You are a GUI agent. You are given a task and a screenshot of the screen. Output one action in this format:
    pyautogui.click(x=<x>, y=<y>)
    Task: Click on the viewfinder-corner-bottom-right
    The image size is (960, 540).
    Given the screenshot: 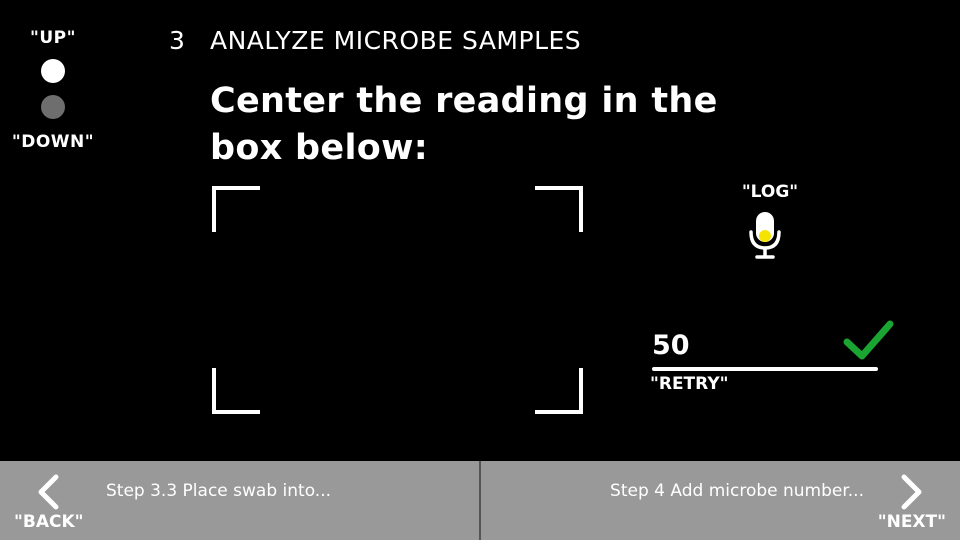 What is the action you would take?
    pyautogui.click(x=559, y=391)
    